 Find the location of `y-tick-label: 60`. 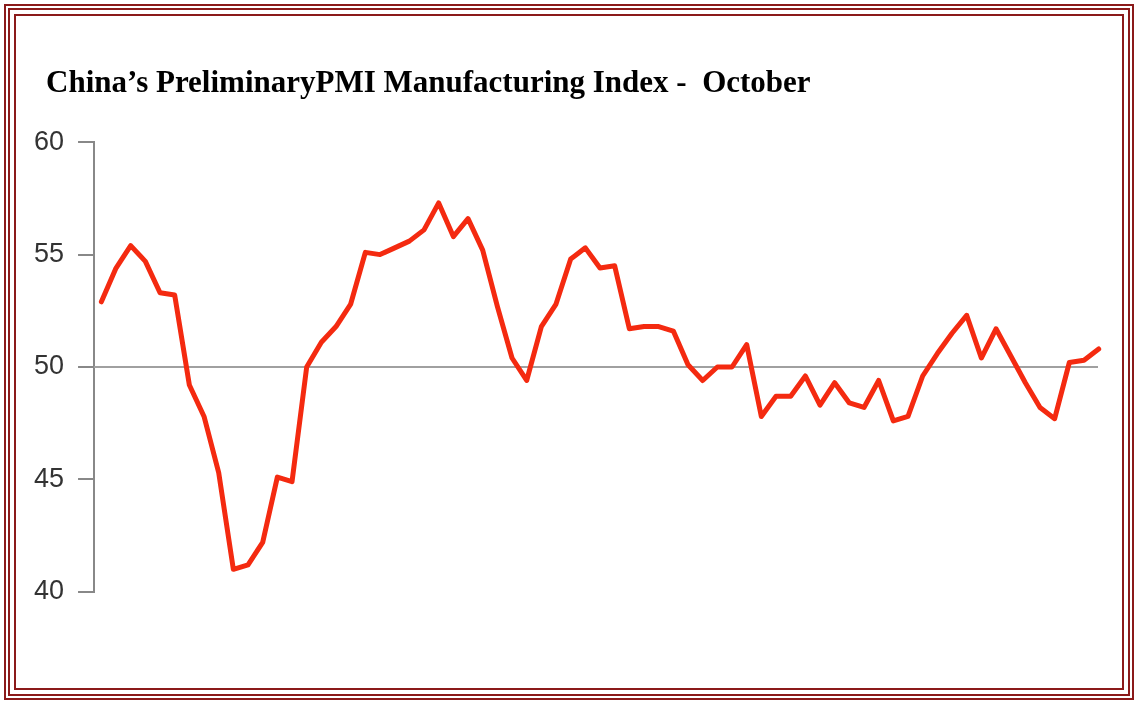

y-tick-label: 60 is located at coordinates (49, 140).